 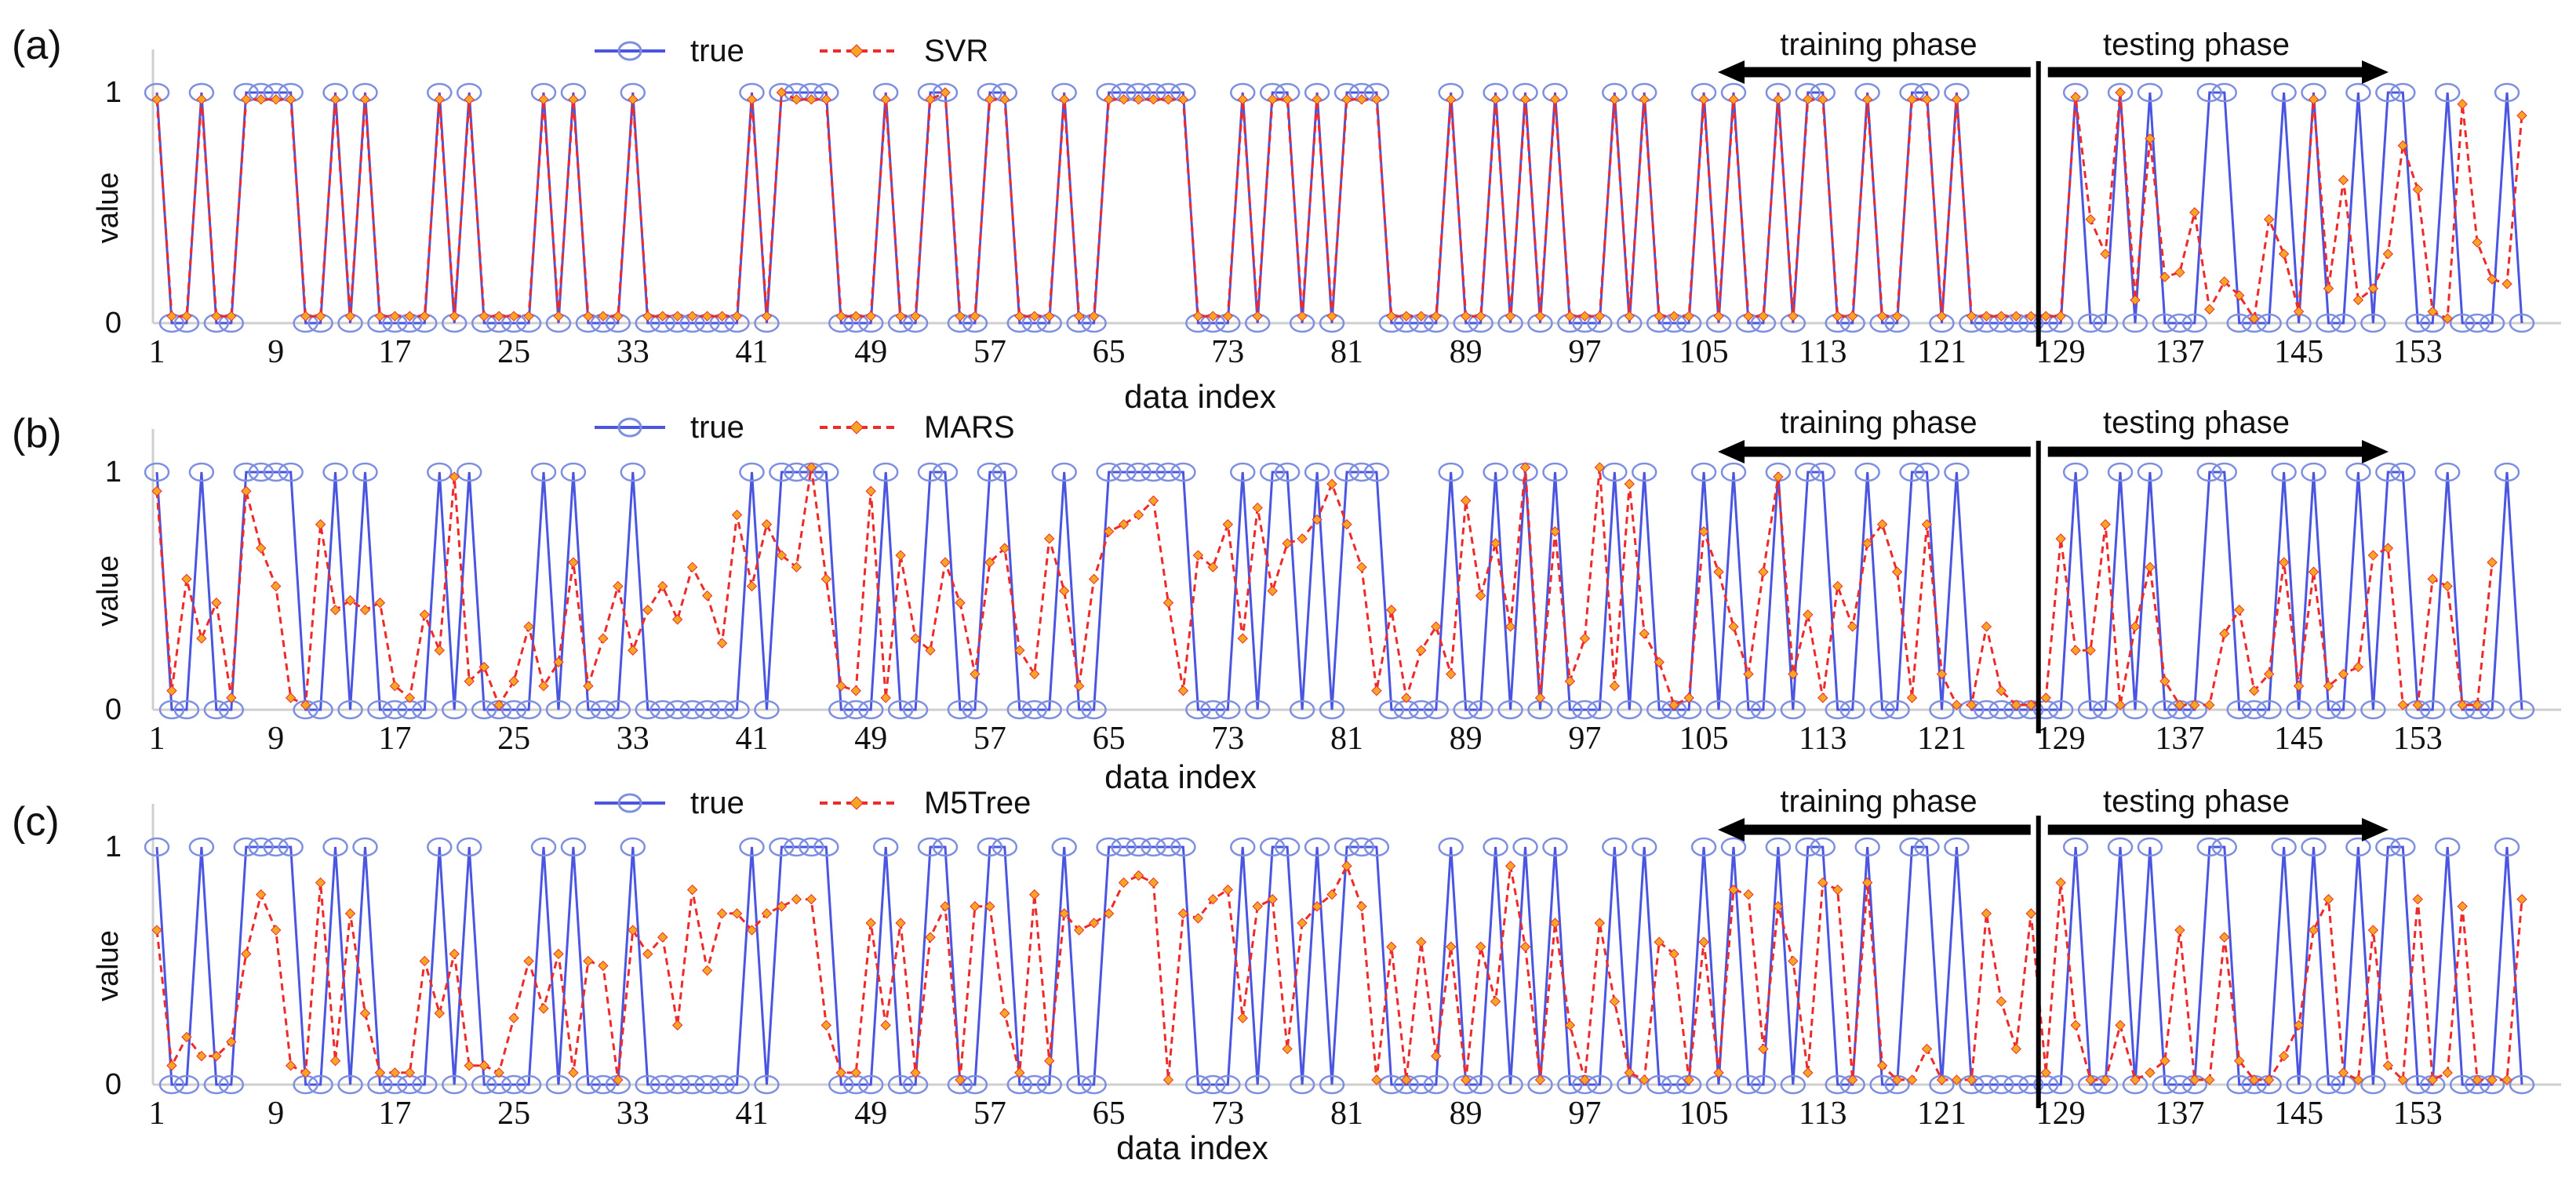 What do you see at coordinates (1346, 739) in the screenshot?
I see `x-tick-label: 81` at bounding box center [1346, 739].